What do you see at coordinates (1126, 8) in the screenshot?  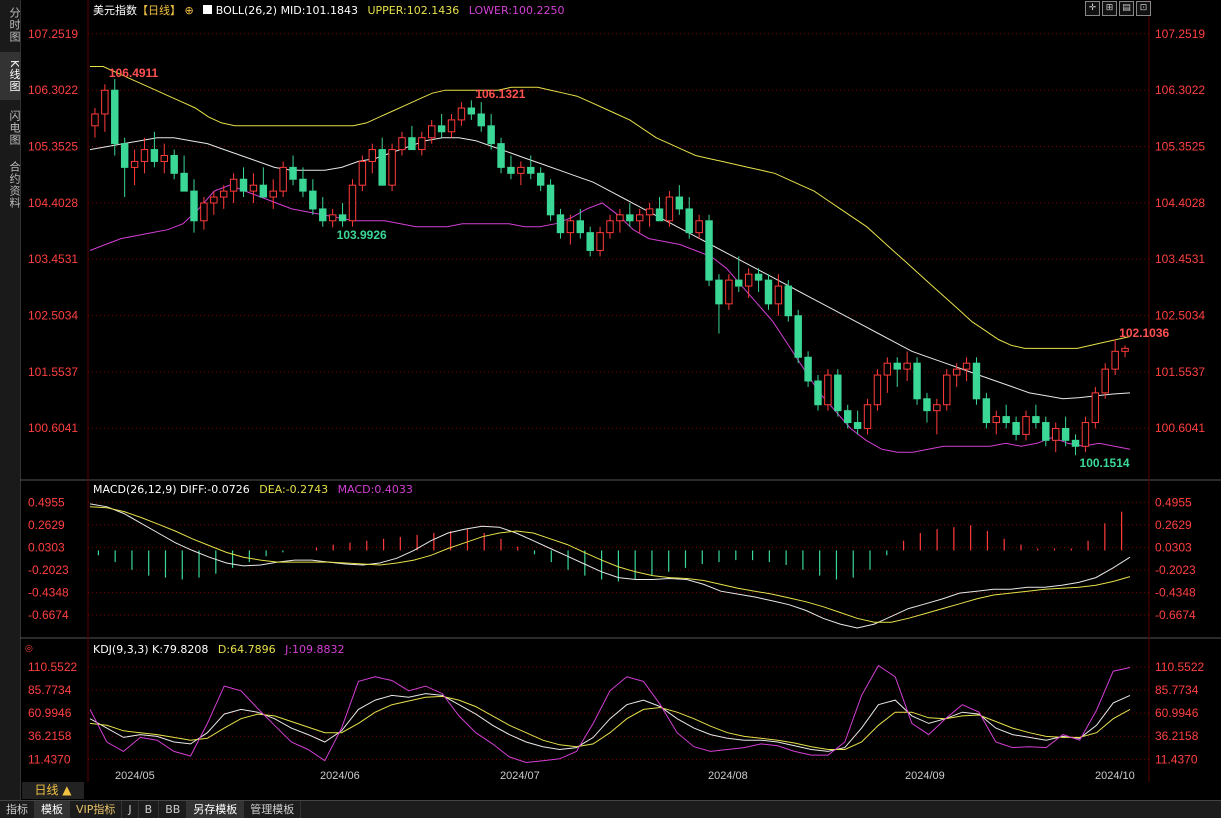 I see `overlay-icon: ▤` at bounding box center [1126, 8].